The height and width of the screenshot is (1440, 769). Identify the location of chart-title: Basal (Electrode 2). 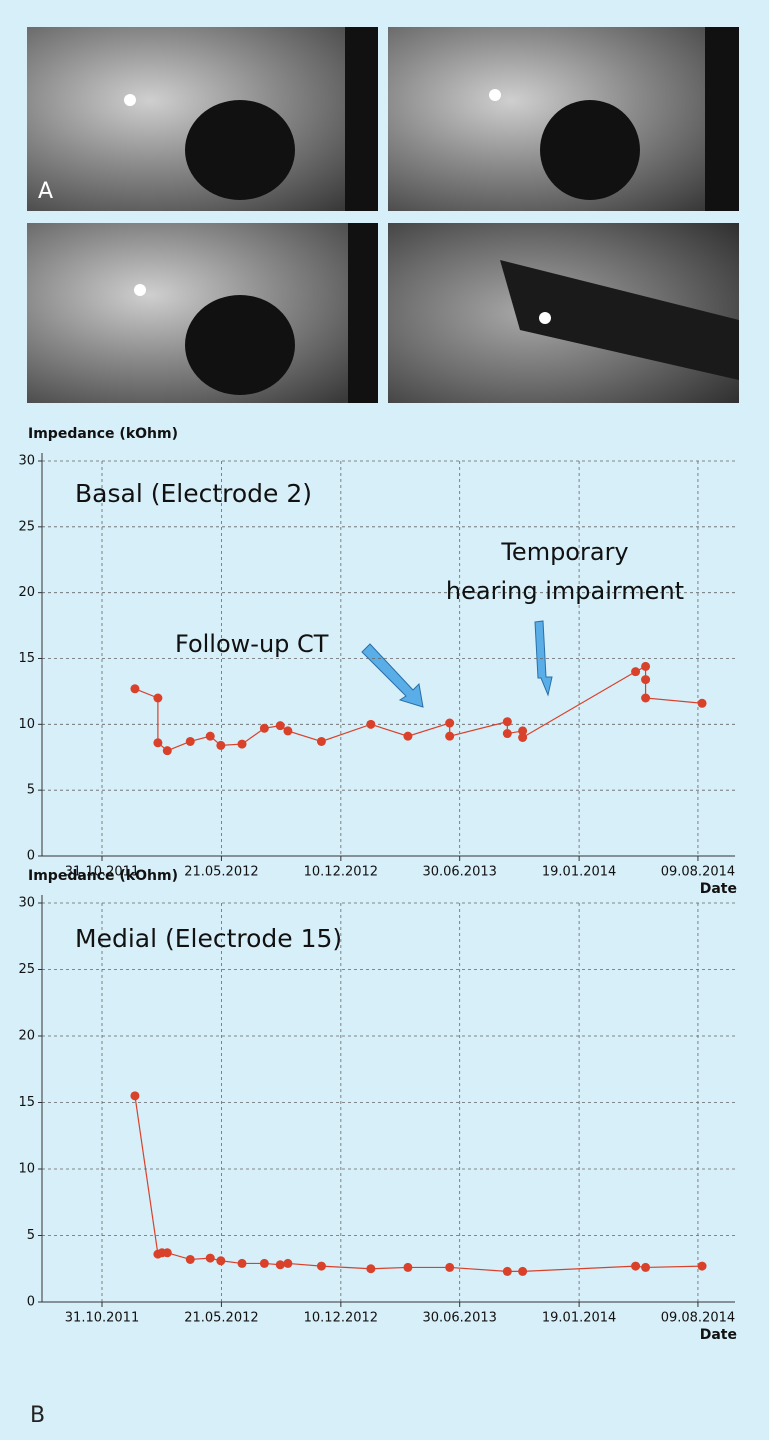
(193, 493).